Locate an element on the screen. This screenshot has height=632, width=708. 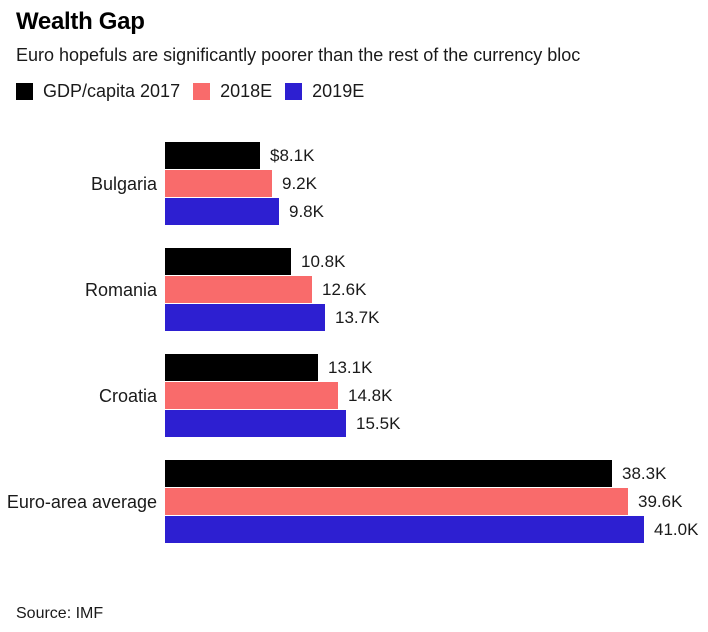
bar-row: 41.0K is located at coordinates (436, 529).